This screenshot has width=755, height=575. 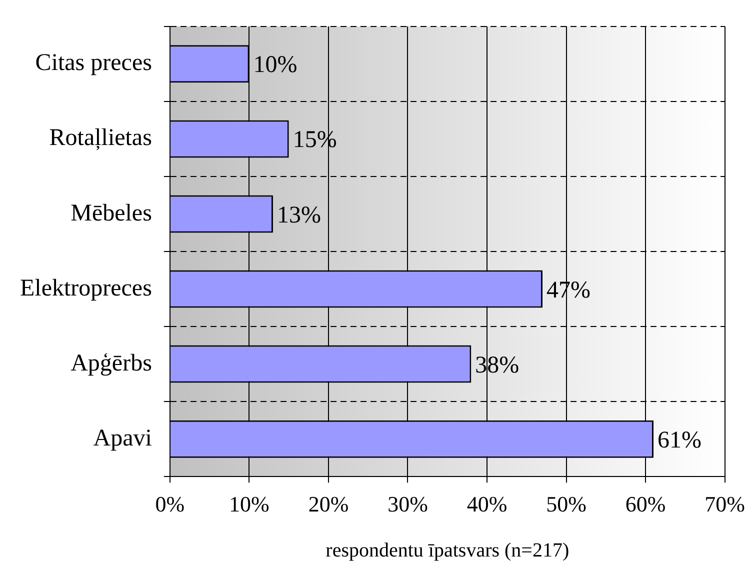 What do you see at coordinates (100, 138) in the screenshot?
I see `y-tick-label: Rotaļlietas` at bounding box center [100, 138].